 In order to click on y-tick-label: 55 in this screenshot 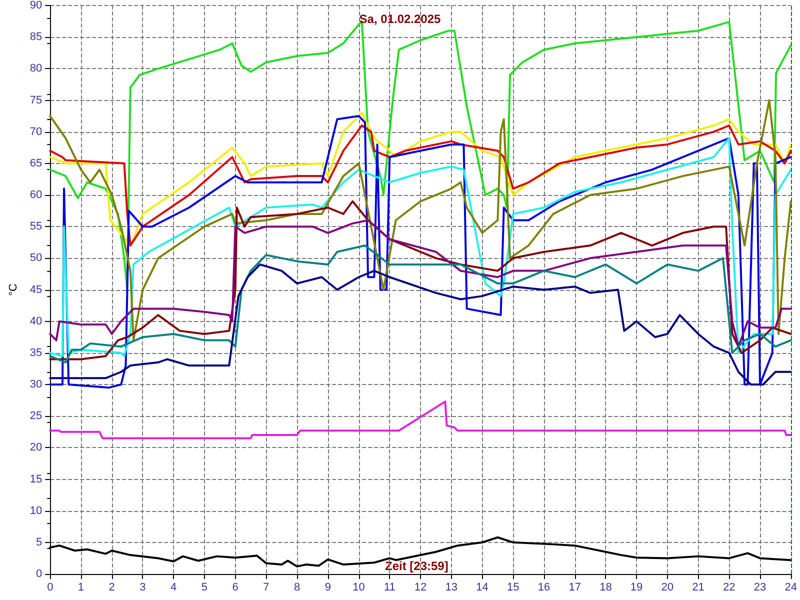, I will do `click(36, 226)`.